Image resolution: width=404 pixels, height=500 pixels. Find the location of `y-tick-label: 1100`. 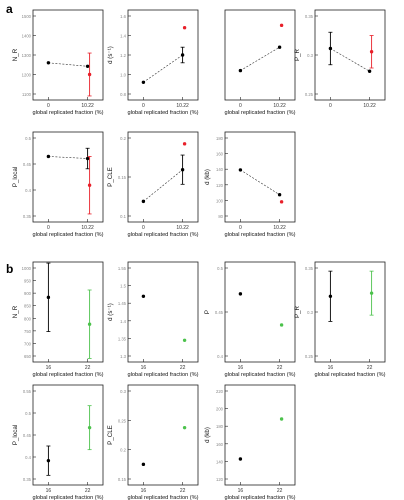

y-tick-label: 1100 is located at coordinates (27, 94).